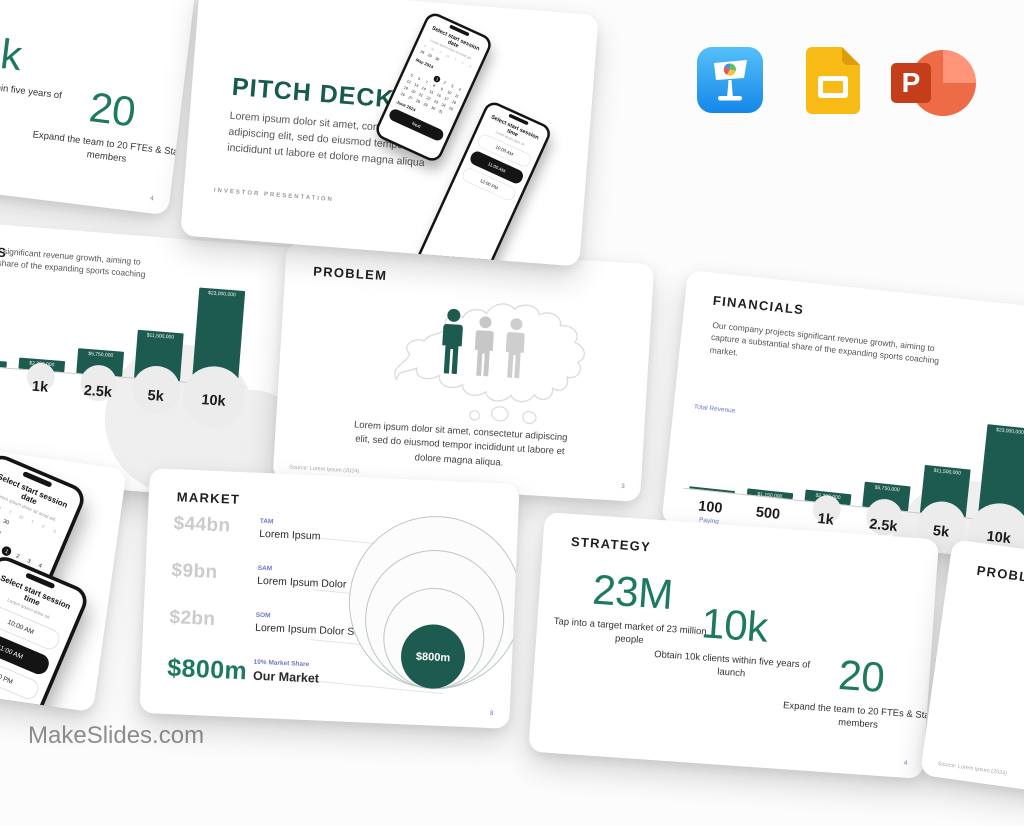  I want to click on bar-column: $5,750,000 2.5k, so click(101, 344).